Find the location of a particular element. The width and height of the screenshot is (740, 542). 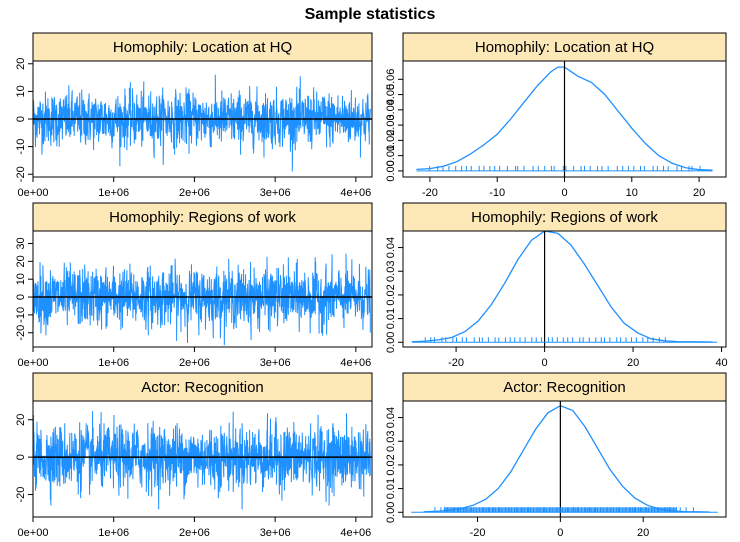

figure-title: Sample statistics is located at coordinates (370, 14).